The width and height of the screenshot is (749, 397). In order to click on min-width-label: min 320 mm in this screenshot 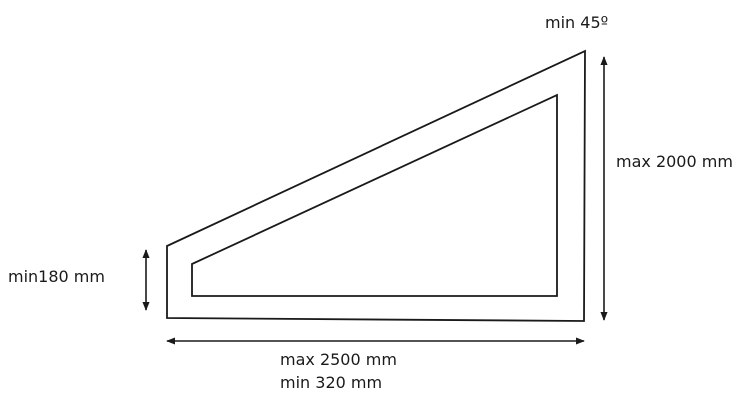, I will do `click(331, 382)`.